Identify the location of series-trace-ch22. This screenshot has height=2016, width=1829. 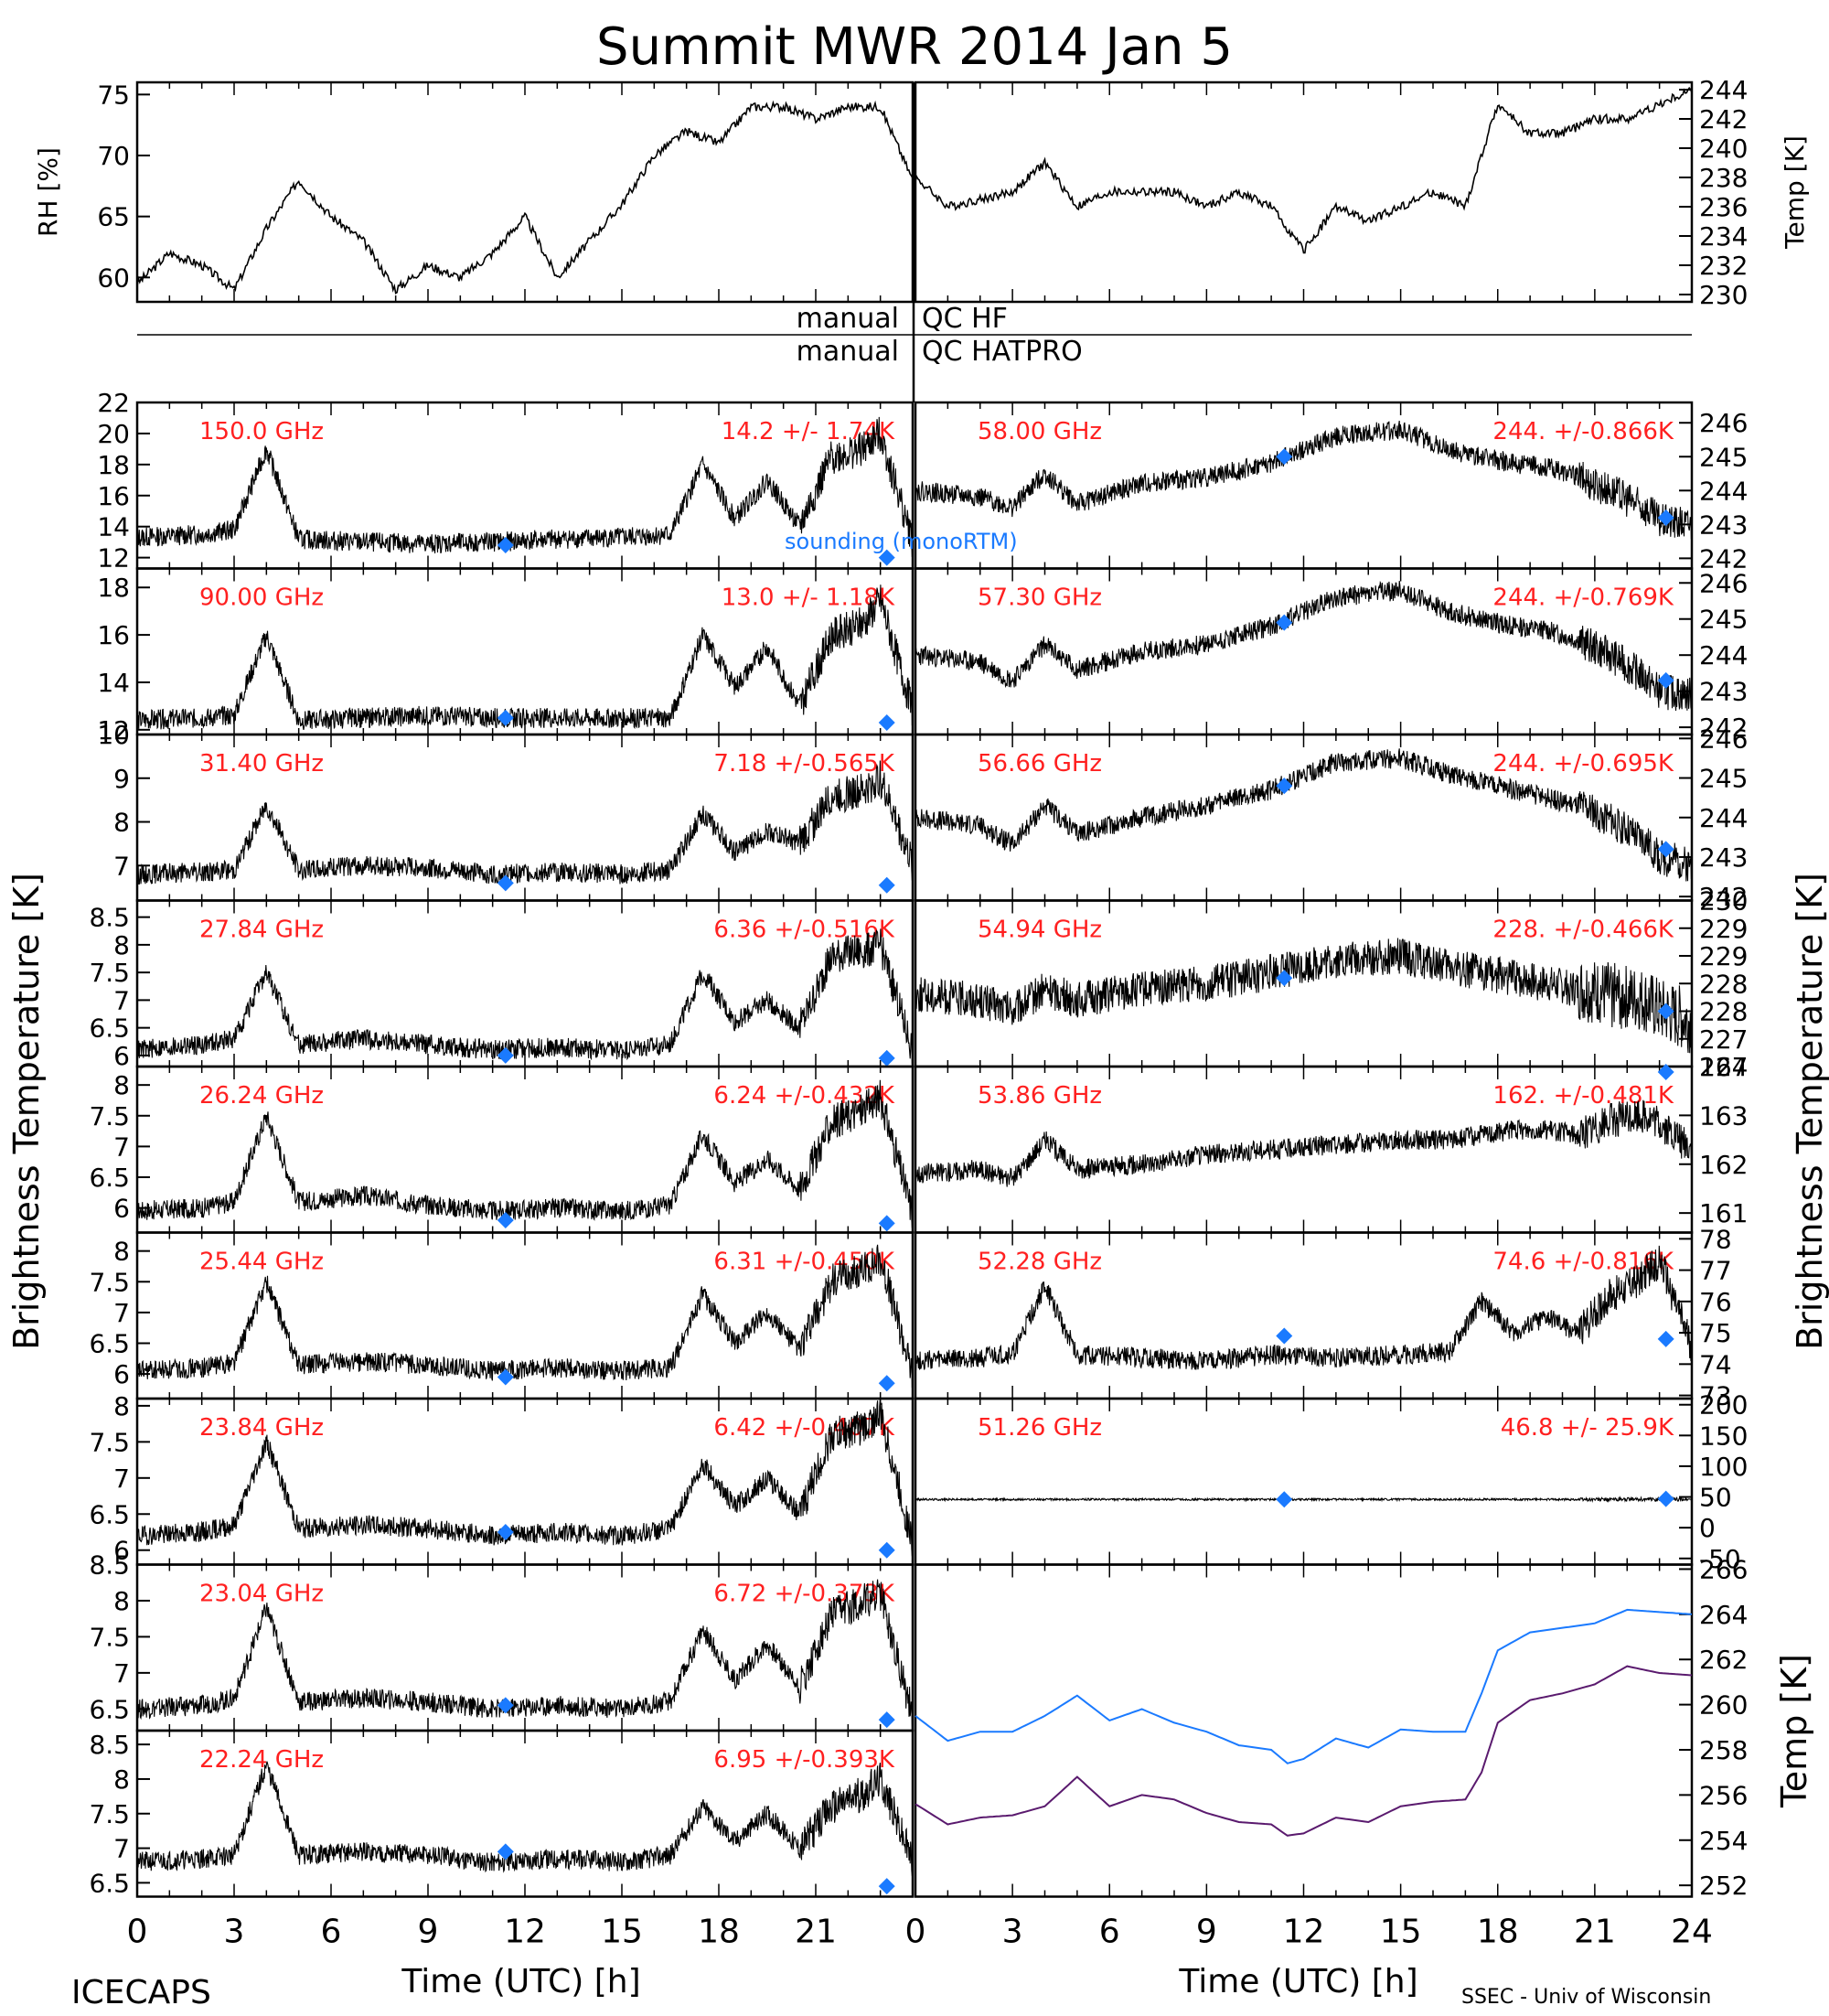
(525, 1819).